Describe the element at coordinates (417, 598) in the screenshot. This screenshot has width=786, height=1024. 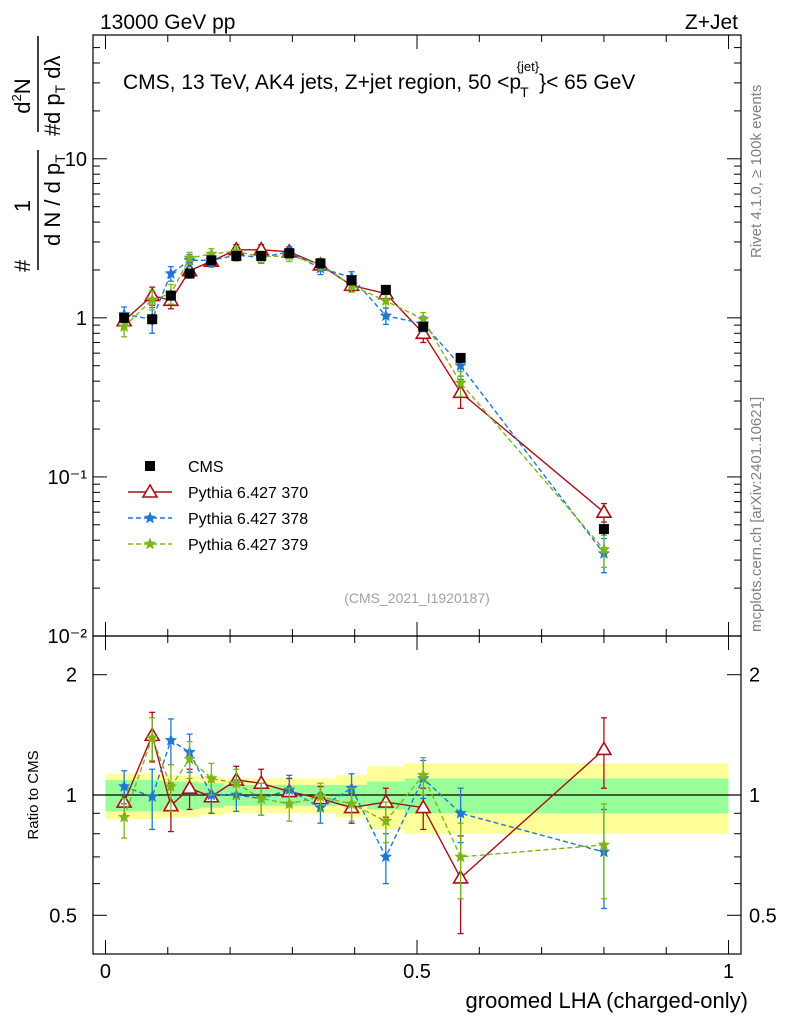
I see `watermark: (CMS_2021_I1920187)` at that location.